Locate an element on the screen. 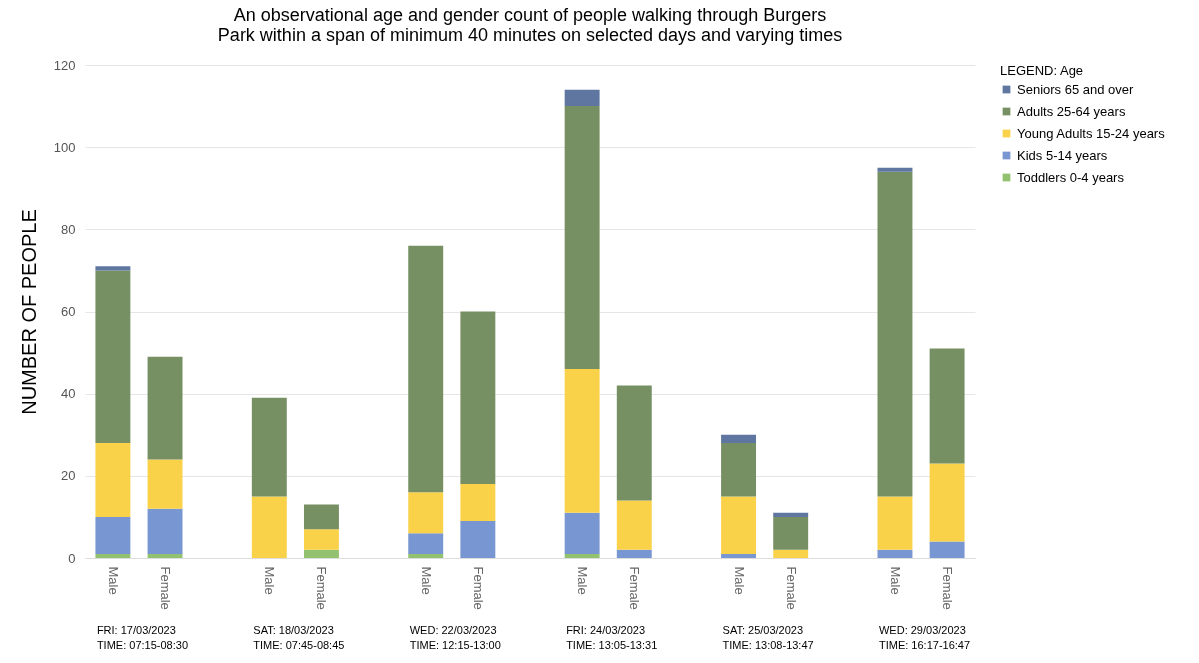 This screenshot has width=1199, height=663. text: WED: 29/03/2023 TIME: 16:17-16:47 is located at coordinates (924, 637).